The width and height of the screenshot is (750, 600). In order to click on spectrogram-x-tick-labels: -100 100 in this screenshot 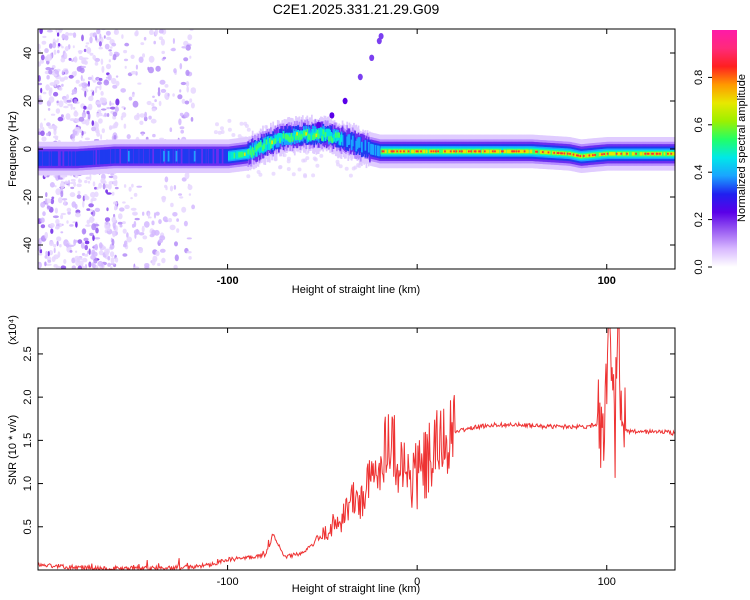, I will do `click(416, 281)`.